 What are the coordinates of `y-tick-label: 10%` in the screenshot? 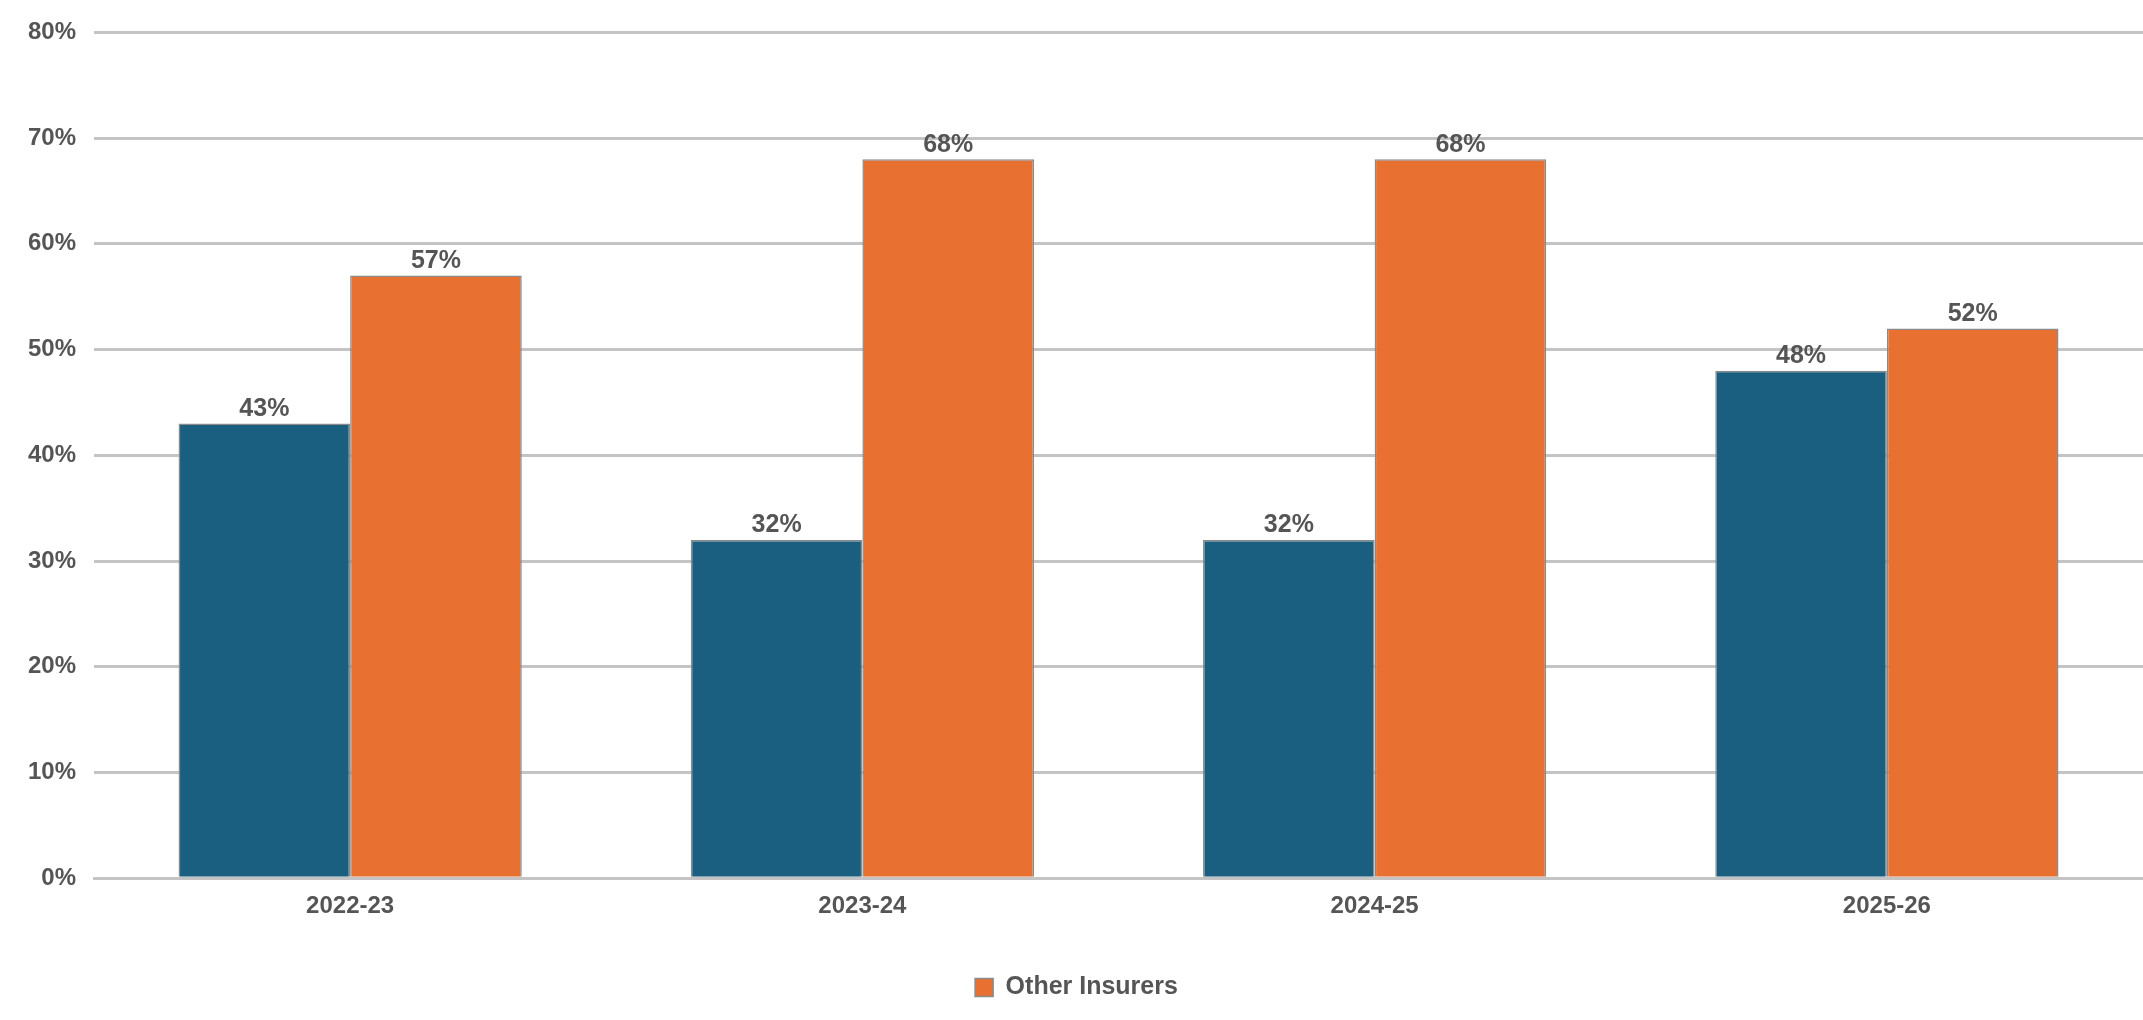 It's located at (52, 771).